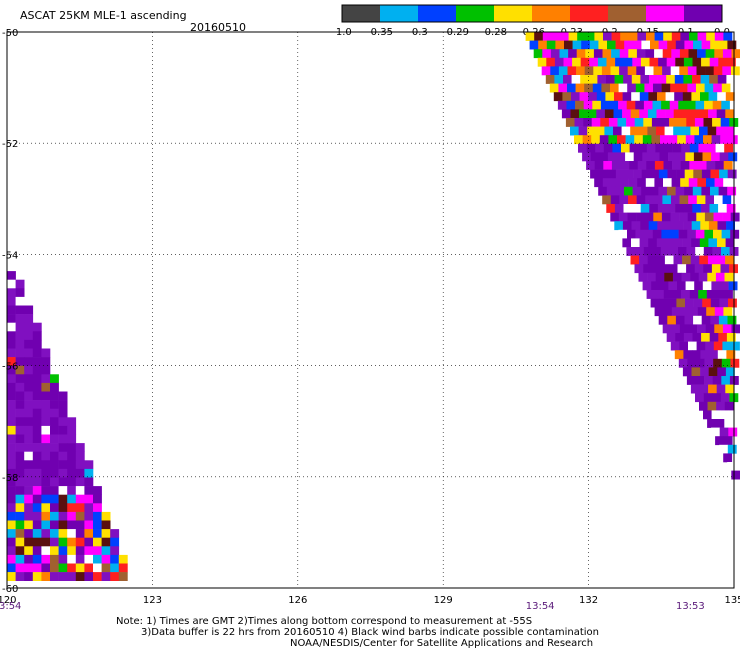 The height and width of the screenshot is (650, 740). I want to click on lon-tick-label: 123, so click(152, 600).